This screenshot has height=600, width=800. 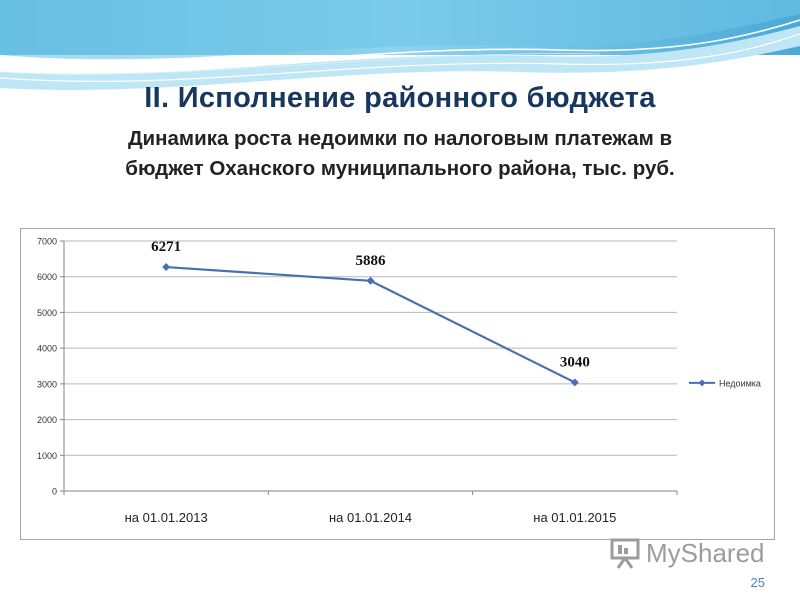 I want to click on y-tick-label: 4000, so click(x=47, y=349).